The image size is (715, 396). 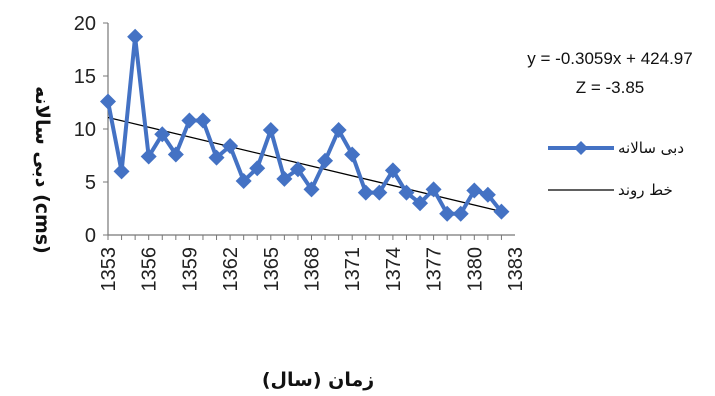 I want to click on y-axis-label: دبی سالانه (cms), so click(x=42, y=170).